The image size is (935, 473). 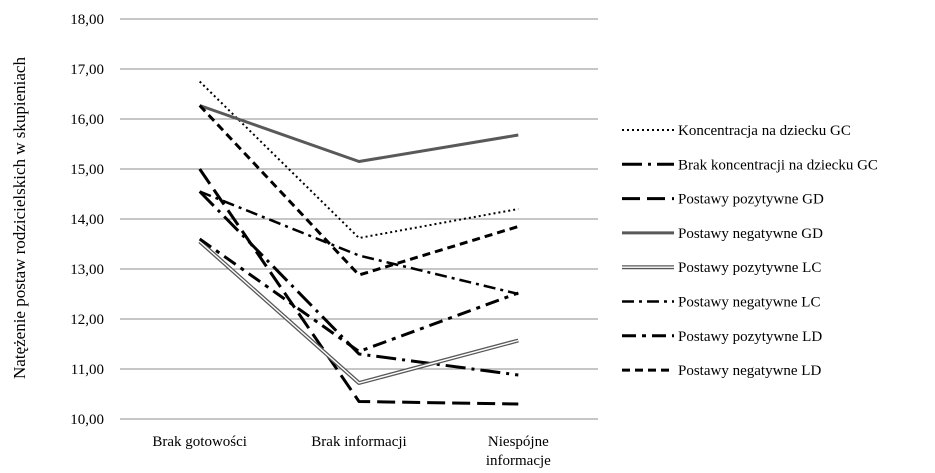 I want to click on y-tick-label: 17,00, so click(x=87, y=70).